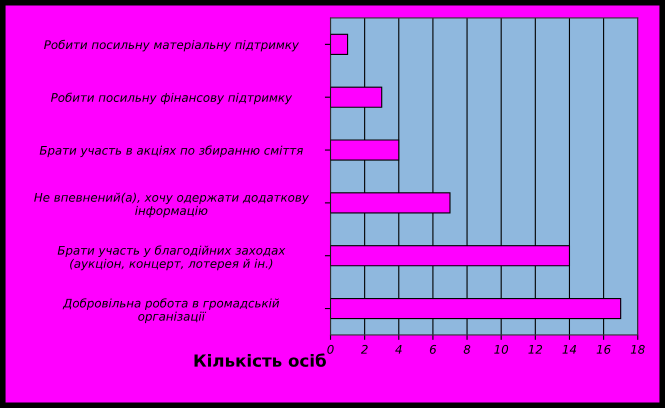 The width and height of the screenshot is (665, 408). What do you see at coordinates (171, 205) in the screenshot?
I see `y-tick-label: Не впевнений(а), хочу одержати додаткову інформацію` at bounding box center [171, 205].